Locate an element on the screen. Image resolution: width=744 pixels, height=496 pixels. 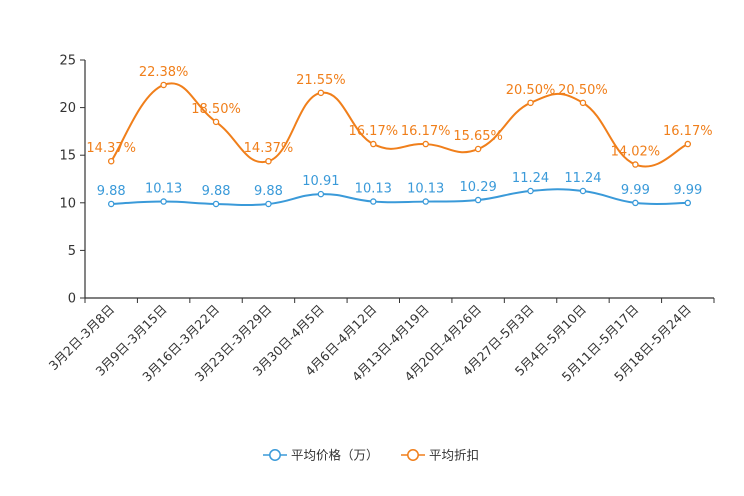
y-tick-label: 10 is located at coordinates (67, 203).